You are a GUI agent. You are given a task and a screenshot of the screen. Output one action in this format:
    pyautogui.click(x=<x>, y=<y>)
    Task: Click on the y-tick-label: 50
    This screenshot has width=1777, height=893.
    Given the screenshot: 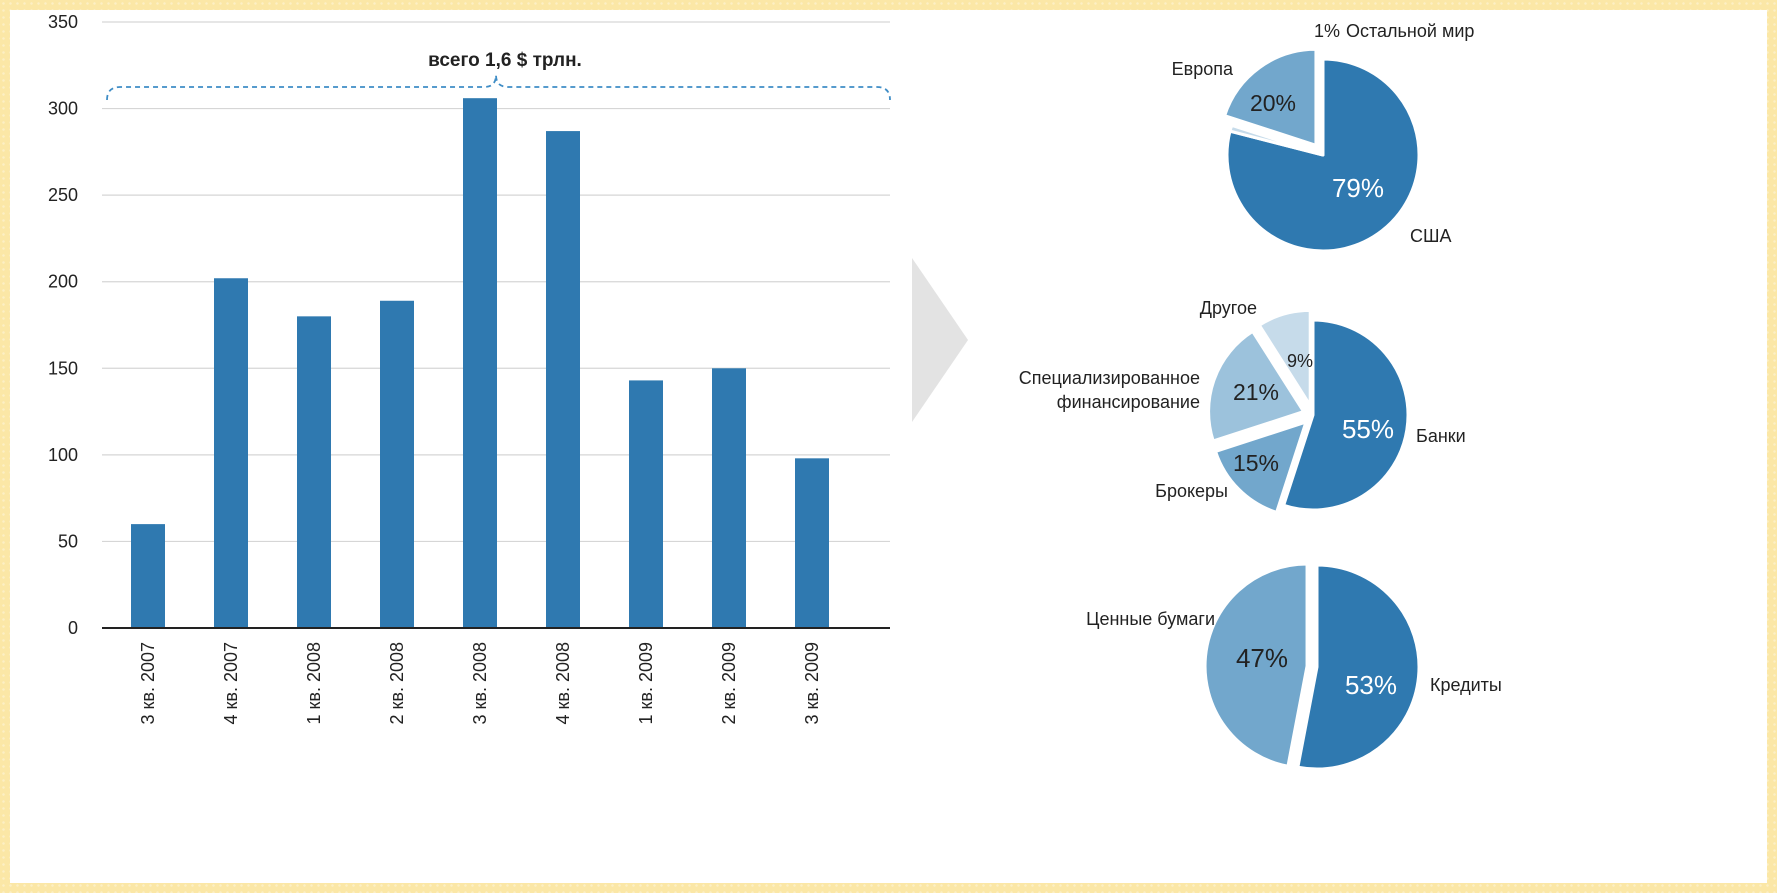 What is the action you would take?
    pyautogui.click(x=68, y=541)
    